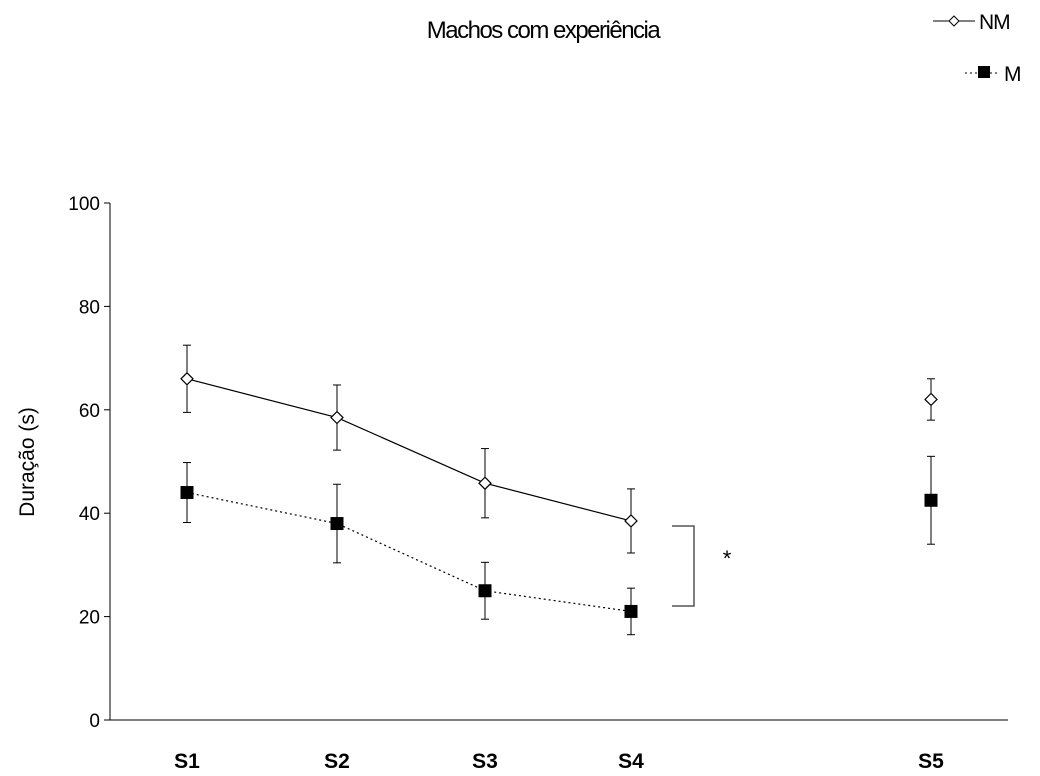  What do you see at coordinates (683, 566) in the screenshot?
I see `bracket-line` at bounding box center [683, 566].